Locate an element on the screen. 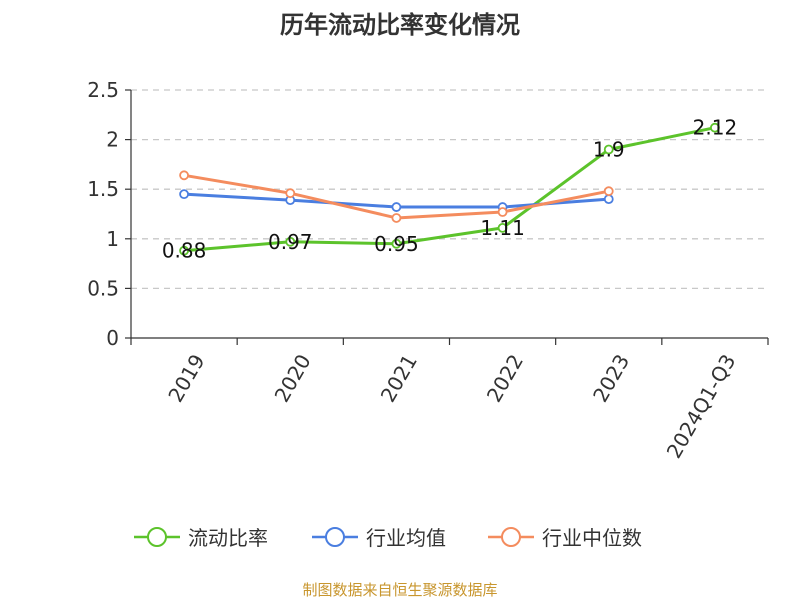 This screenshot has height=600, width=800. source-note: 制图数据来自恒生聚源数据库 is located at coordinates (399, 590).